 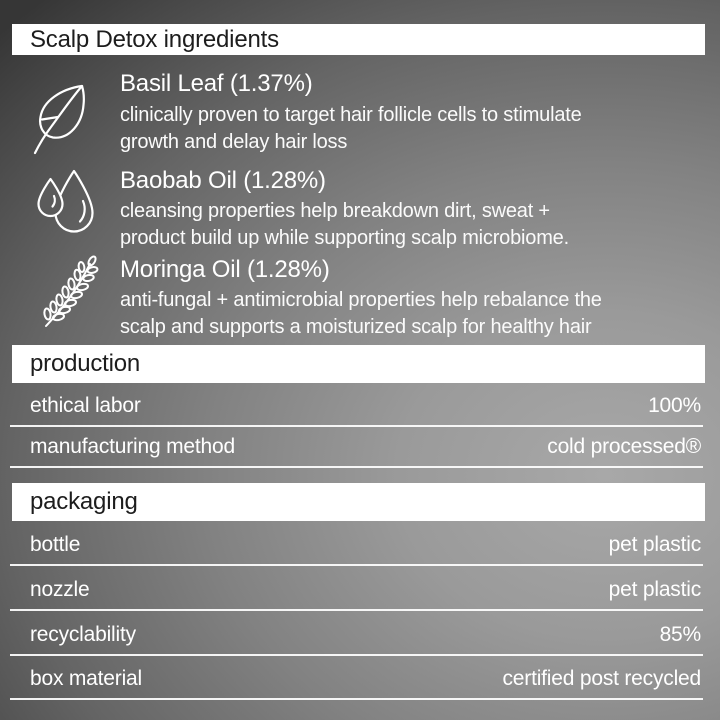 What do you see at coordinates (358, 364) in the screenshot?
I see `production-section-bar: production` at bounding box center [358, 364].